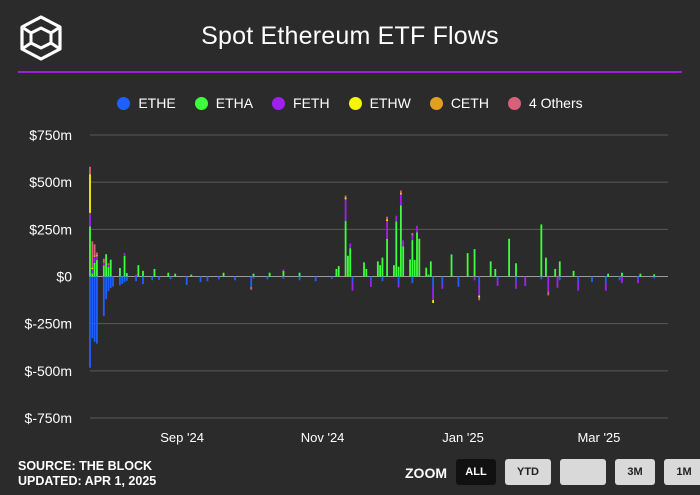 Image resolution: width=700 pixels, height=495 pixels. What do you see at coordinates (555, 103) in the screenshot?
I see `legend-label: 4 Others` at bounding box center [555, 103].